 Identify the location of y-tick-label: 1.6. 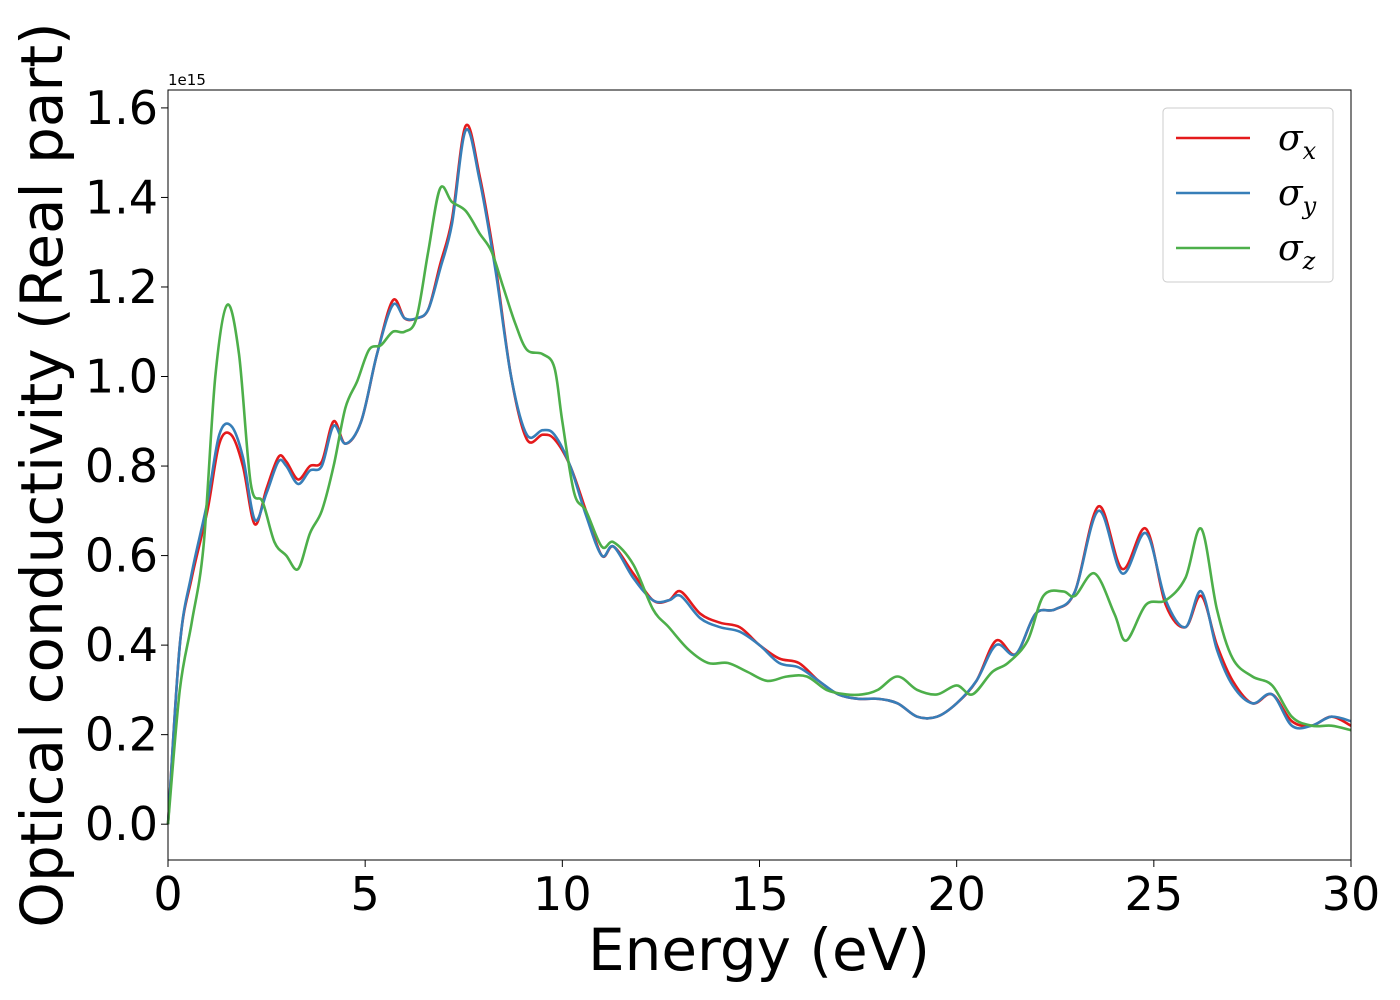
(121, 108).